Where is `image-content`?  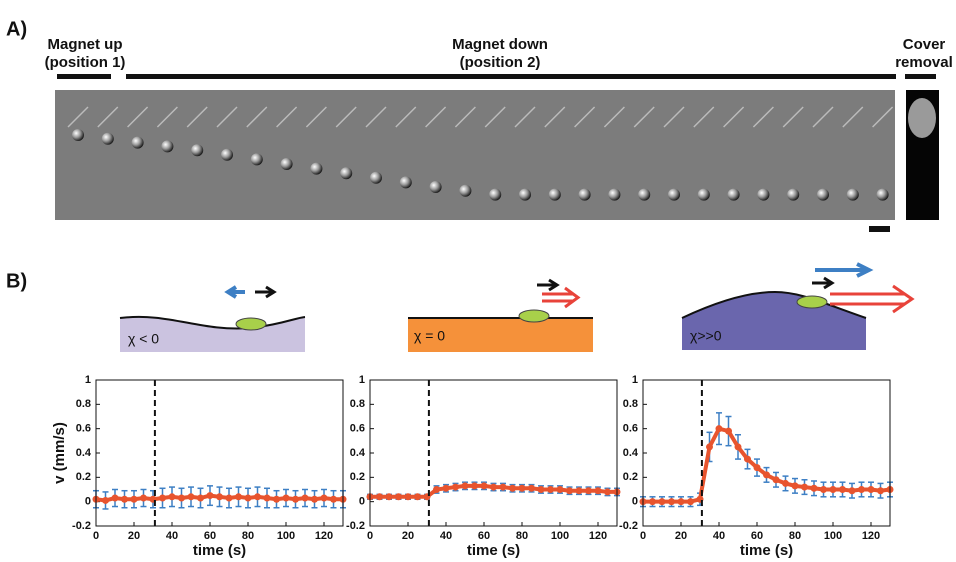 image-content is located at coordinates (922, 118).